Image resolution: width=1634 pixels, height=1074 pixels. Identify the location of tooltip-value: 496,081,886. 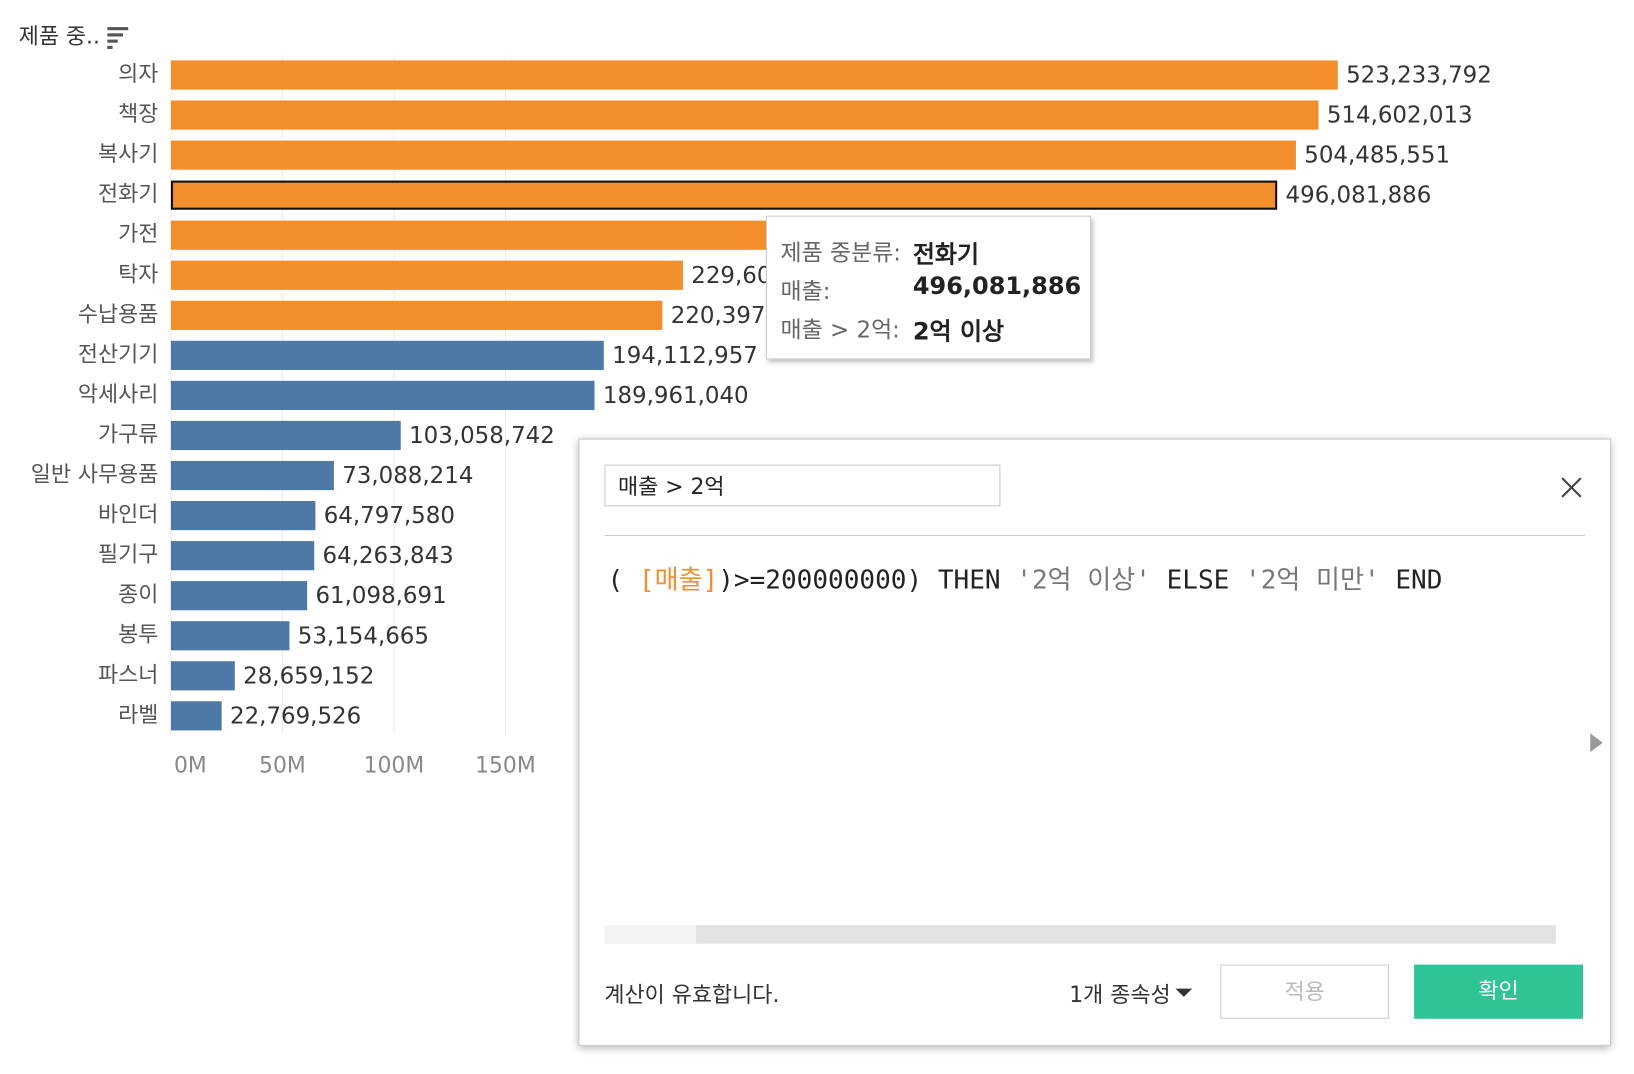
(997, 286).